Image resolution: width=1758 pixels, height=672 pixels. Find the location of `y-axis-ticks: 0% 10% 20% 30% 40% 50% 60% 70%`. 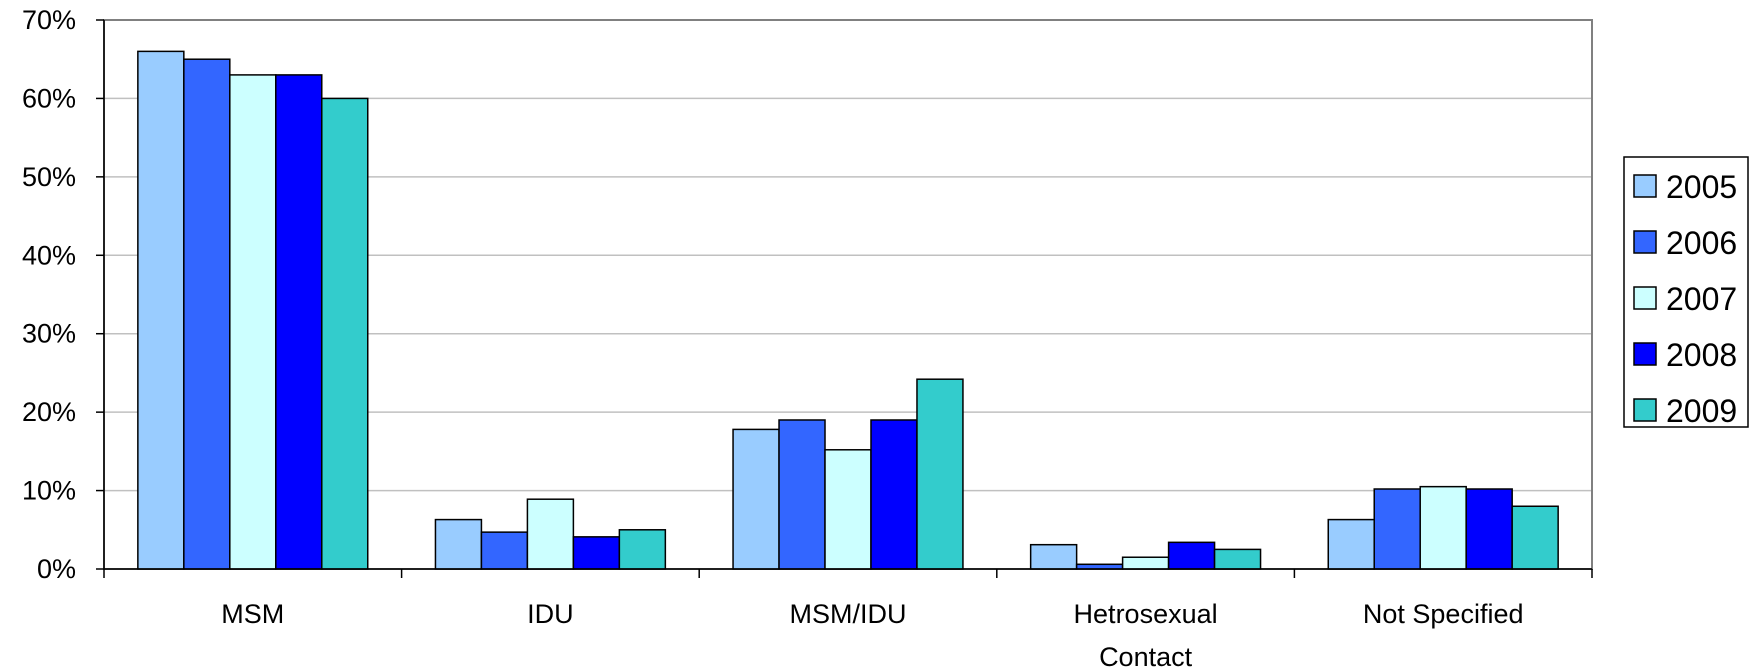

y-axis-ticks: 0% 10% 20% 30% 40% 50% 60% 70% is located at coordinates (63, 294).